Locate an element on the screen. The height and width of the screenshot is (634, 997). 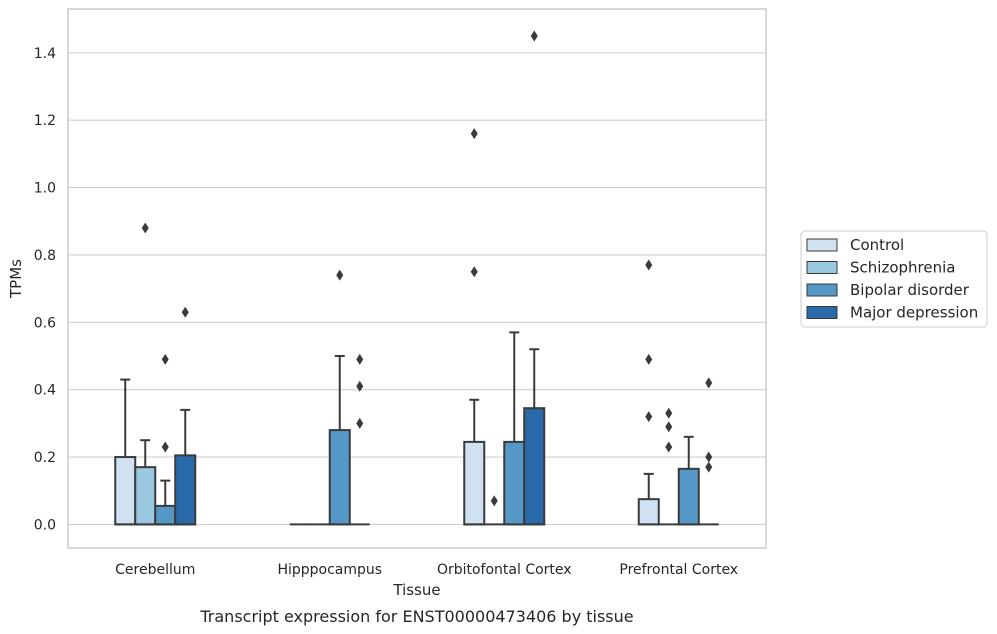
legend-label: Major depression is located at coordinates (914, 313).